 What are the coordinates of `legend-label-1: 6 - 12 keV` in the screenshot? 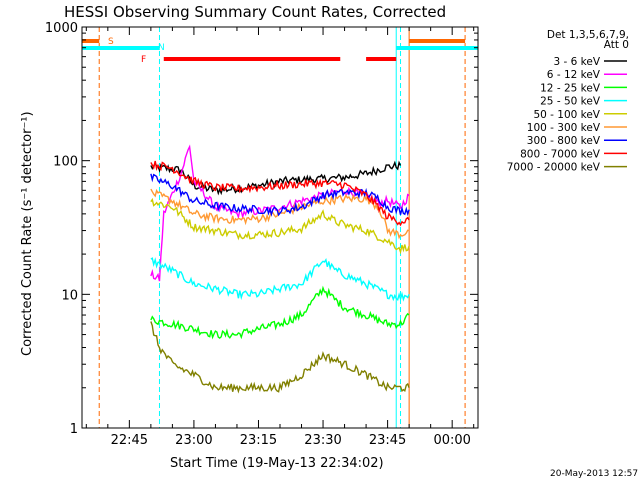 It's located at (574, 75).